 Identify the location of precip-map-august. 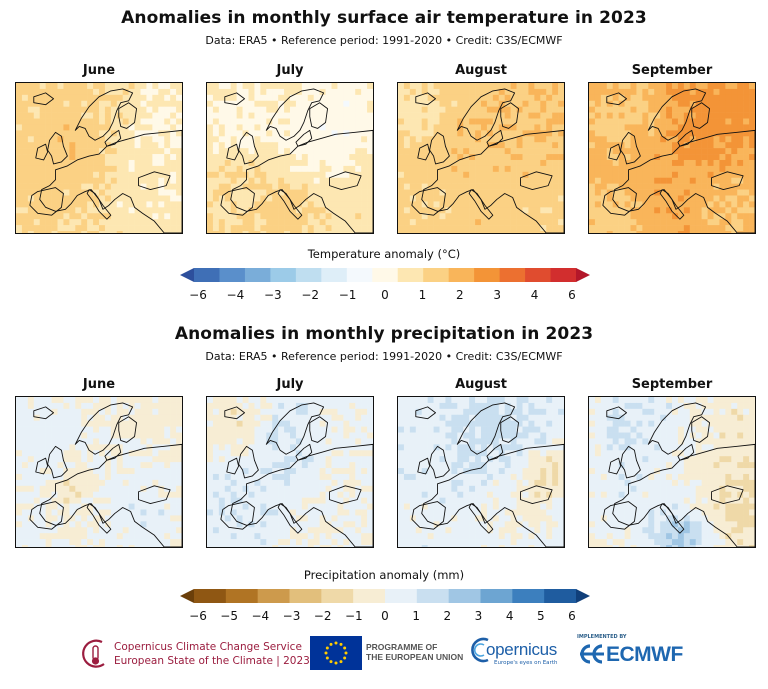
(481, 472).